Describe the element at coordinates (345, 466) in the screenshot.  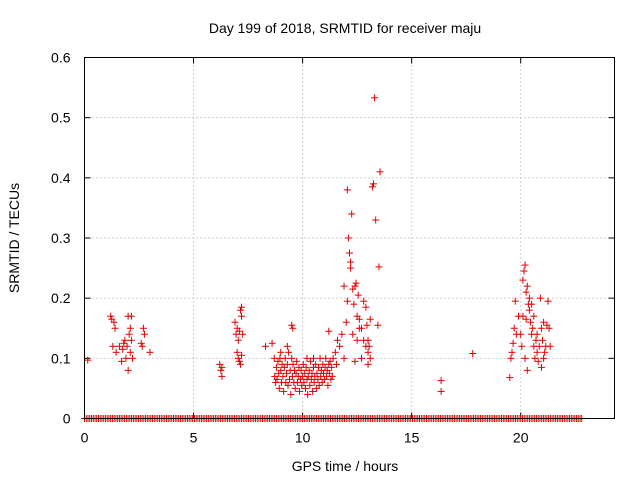
I see `x-axis-label: GPS time / hours` at that location.